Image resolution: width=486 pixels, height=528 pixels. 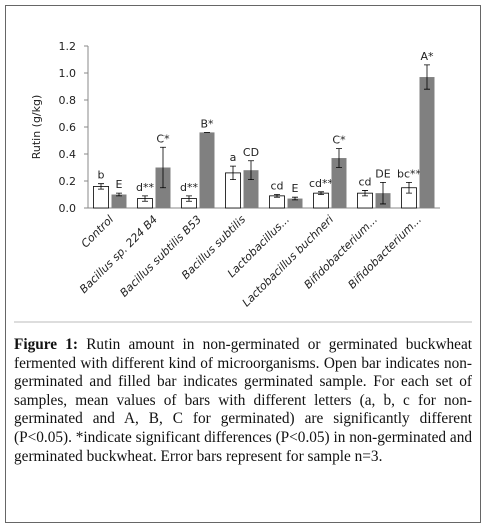 I want to click on significance-letter: B*, so click(x=207, y=123).